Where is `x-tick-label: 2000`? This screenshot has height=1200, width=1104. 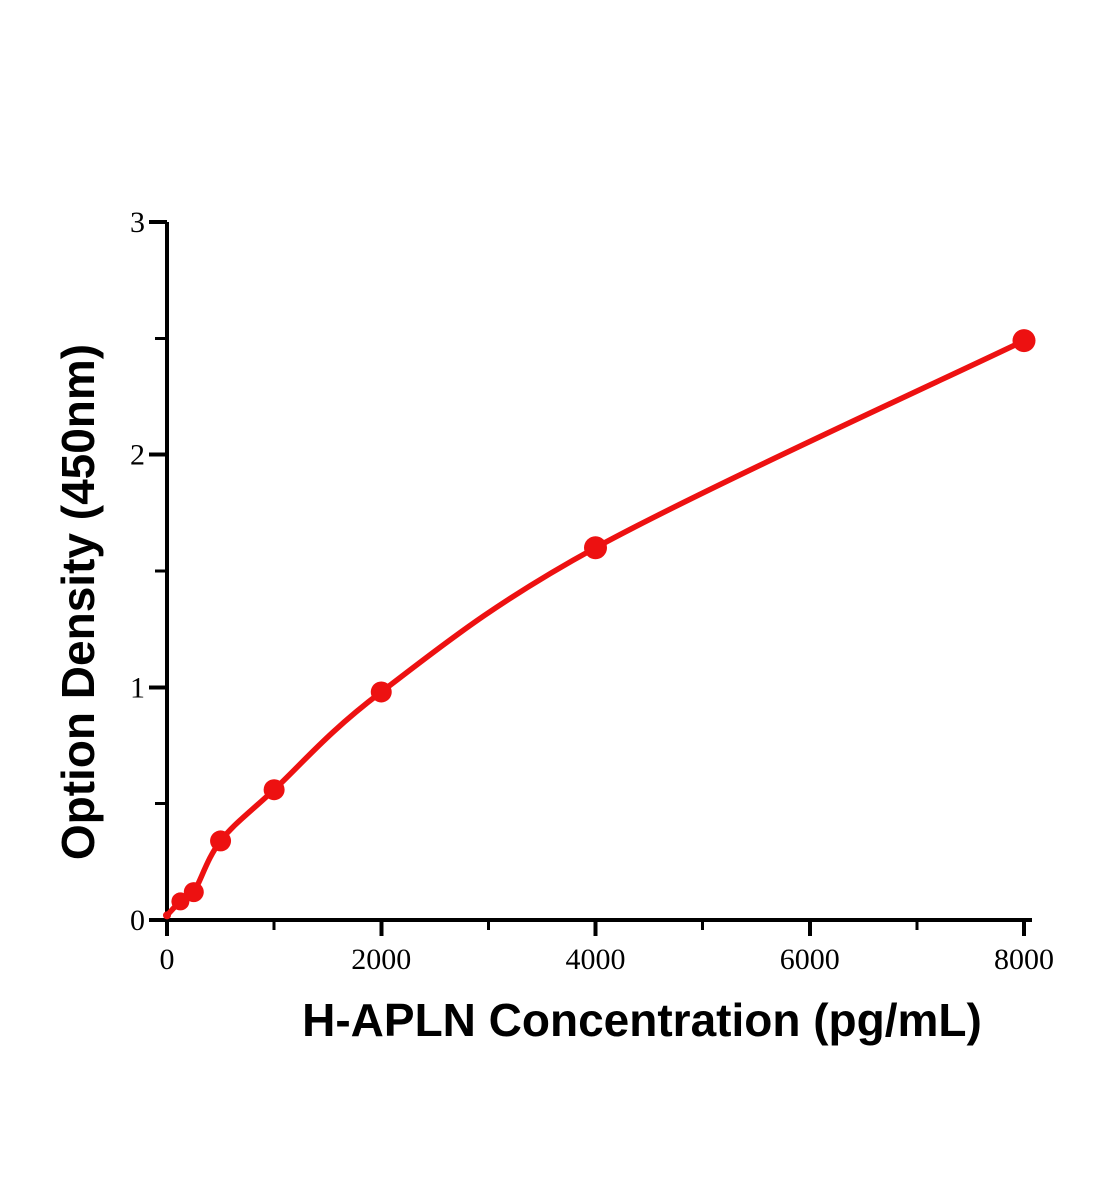
x-tick-label: 2000 is located at coordinates (381, 959).